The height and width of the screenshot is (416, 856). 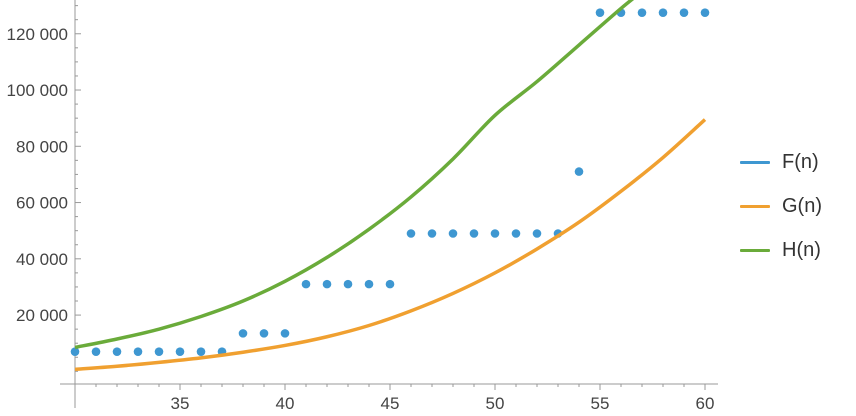 What do you see at coordinates (781, 162) in the screenshot?
I see `legend-item-f: F(n)` at bounding box center [781, 162].